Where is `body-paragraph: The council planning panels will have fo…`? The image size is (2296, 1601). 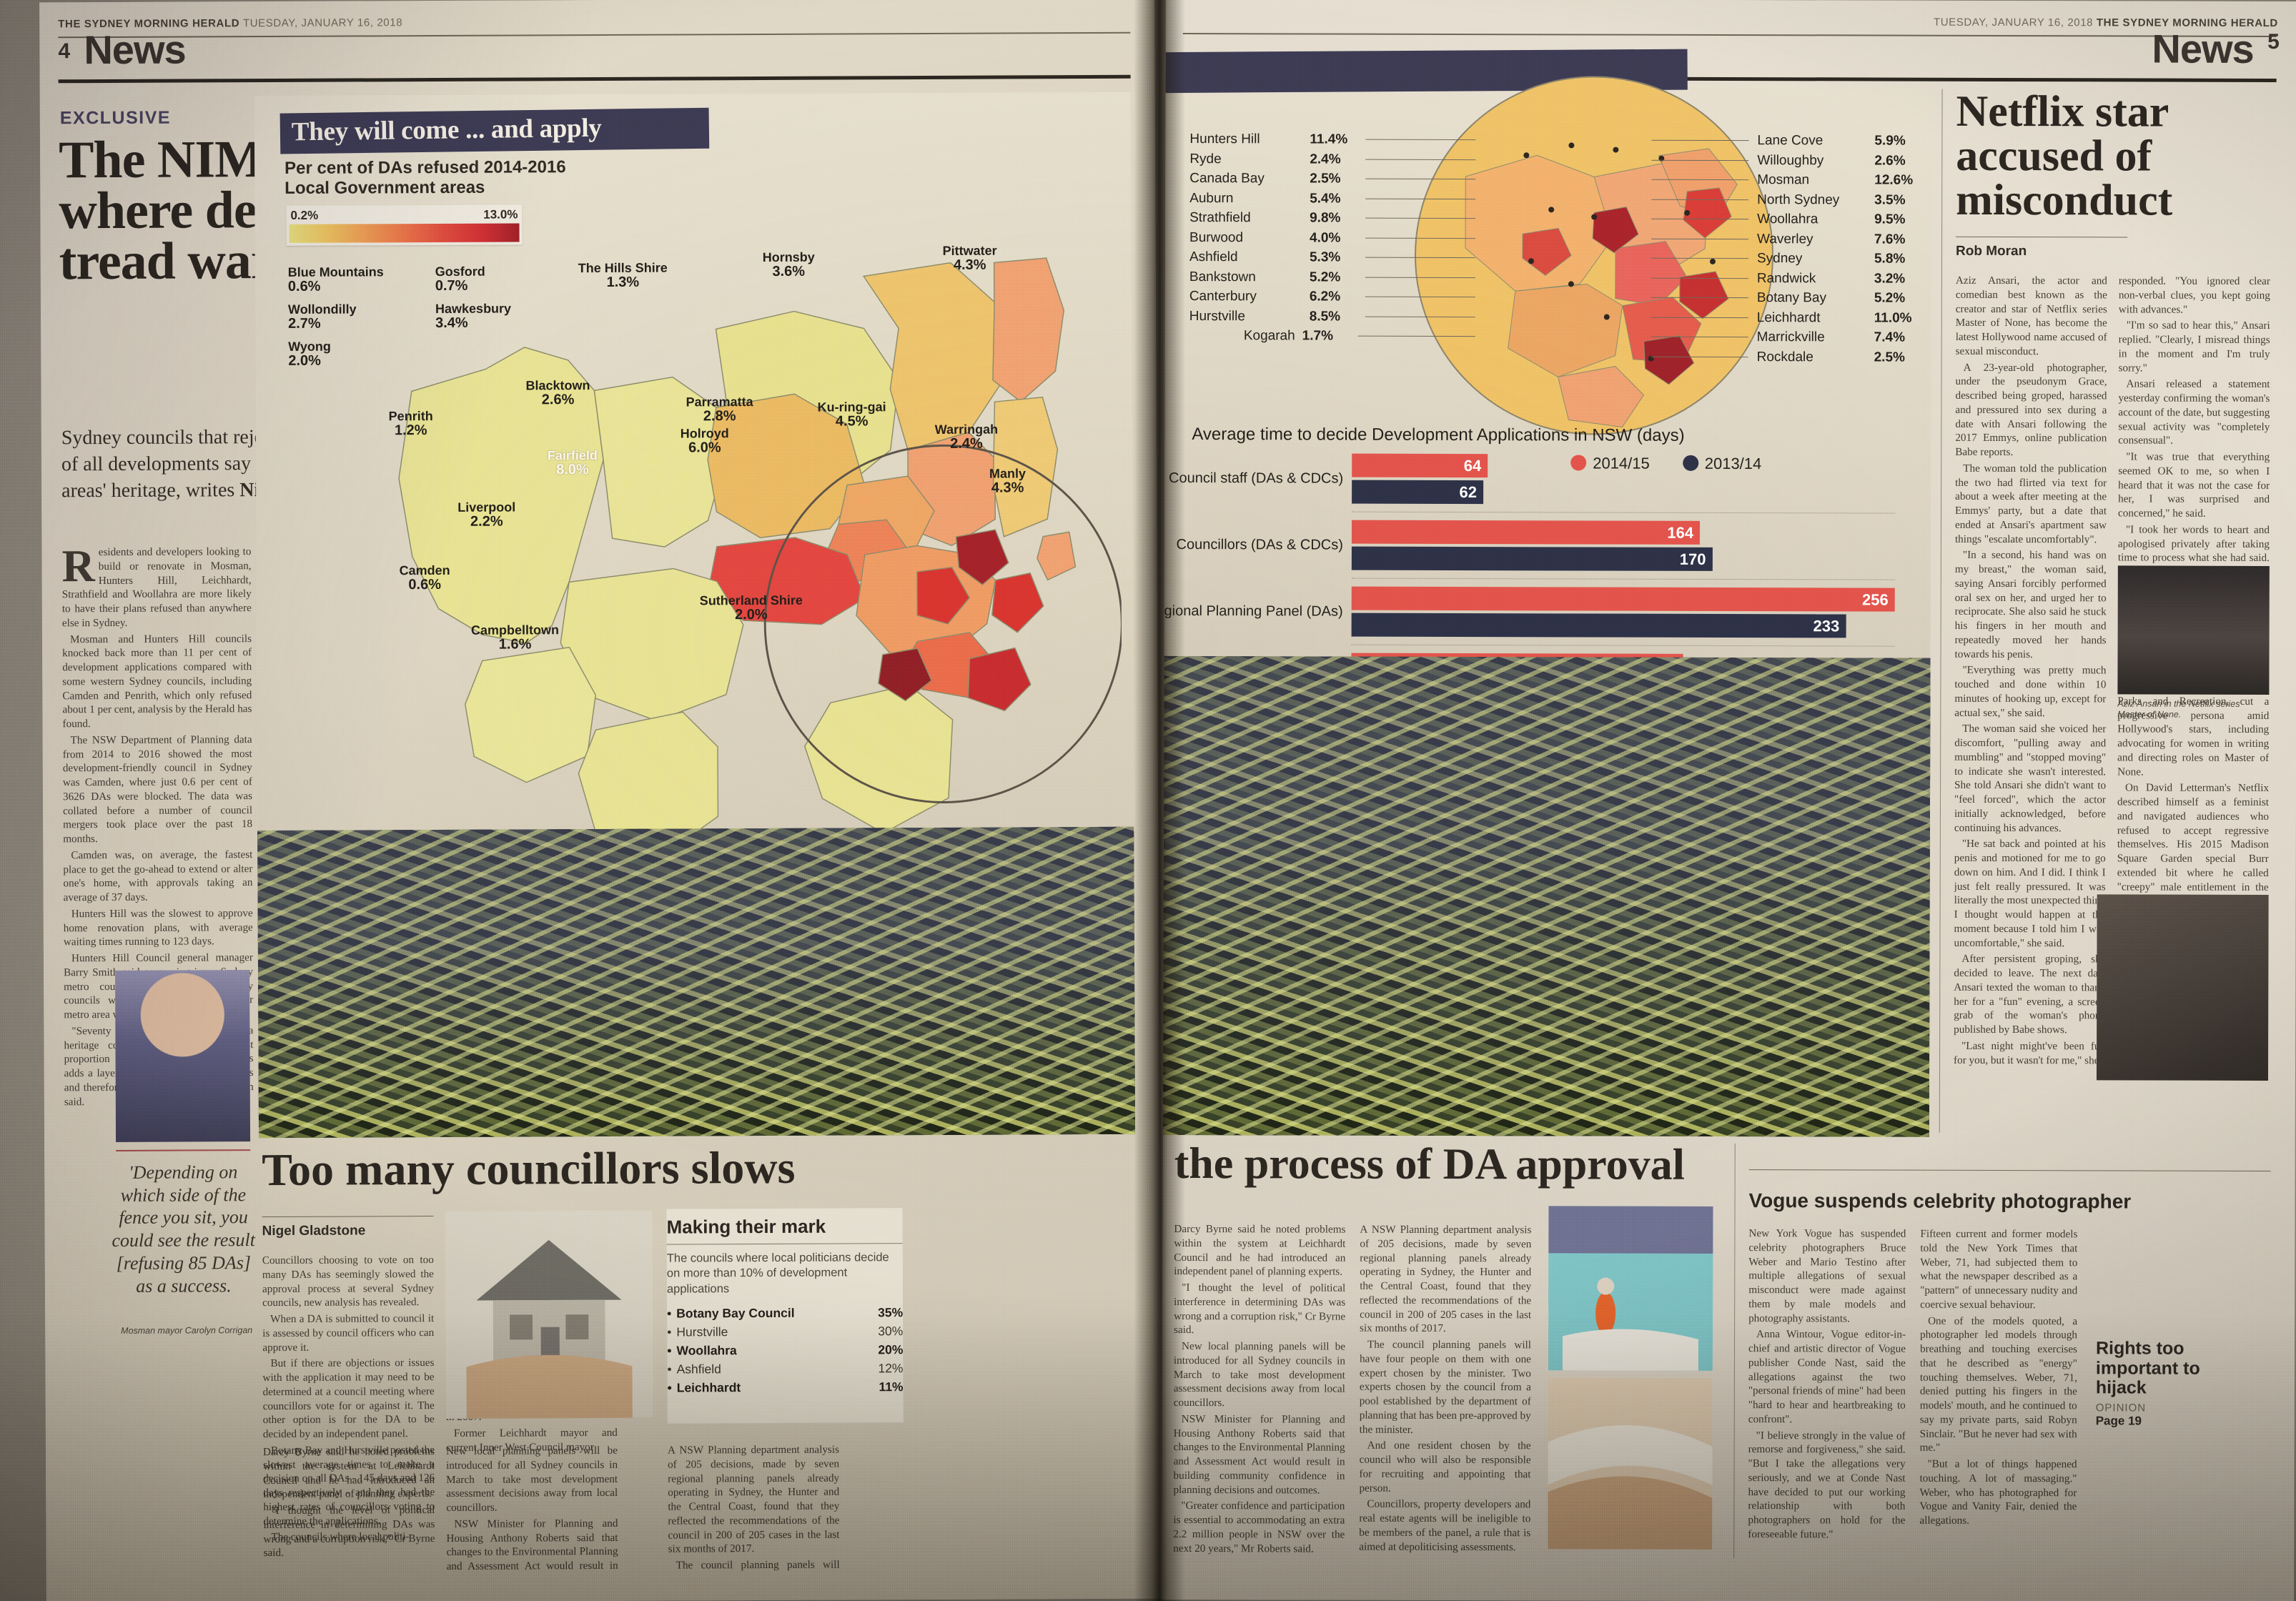 body-paragraph: The council planning panels will have fo… is located at coordinates (1445, 1387).